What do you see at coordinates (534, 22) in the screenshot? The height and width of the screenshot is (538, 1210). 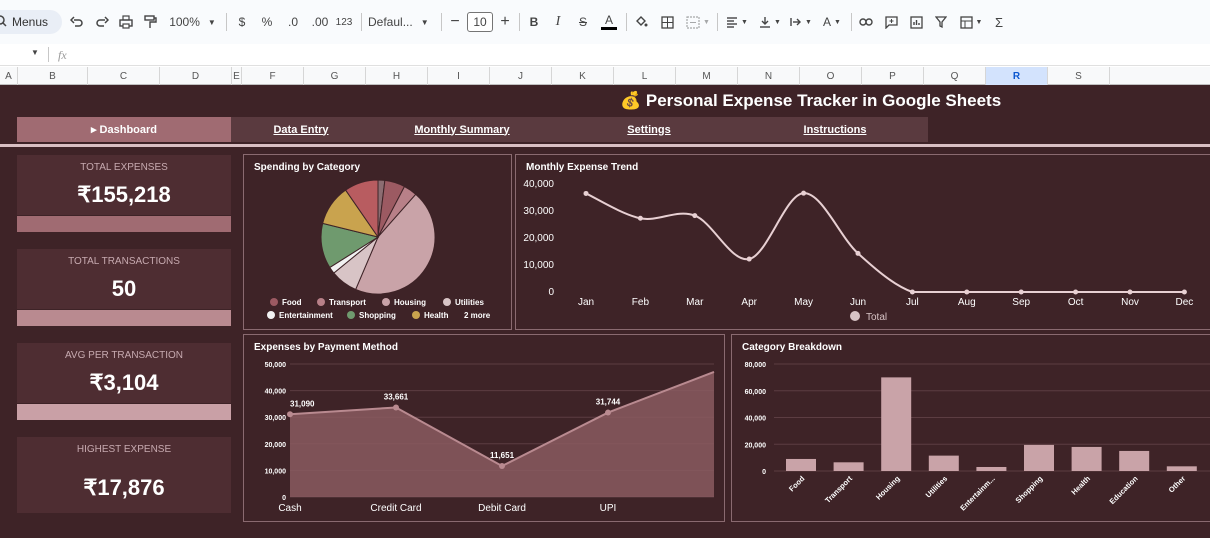 I see `bold-button: B` at bounding box center [534, 22].